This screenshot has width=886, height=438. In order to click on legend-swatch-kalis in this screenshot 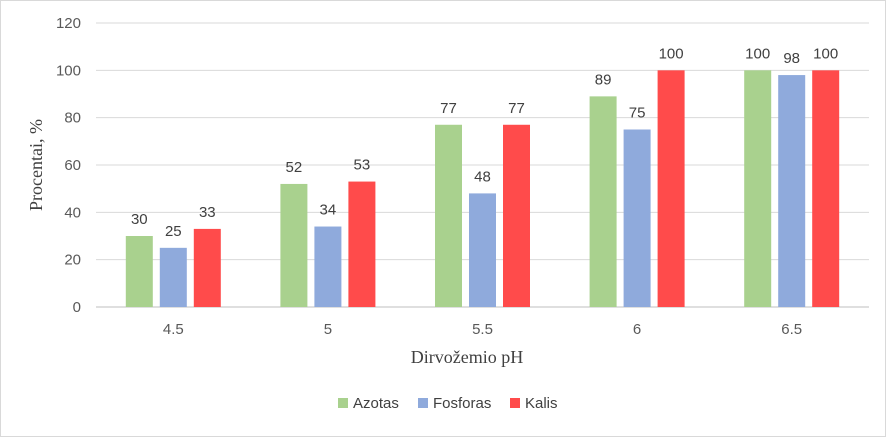, I will do `click(515, 403)`.